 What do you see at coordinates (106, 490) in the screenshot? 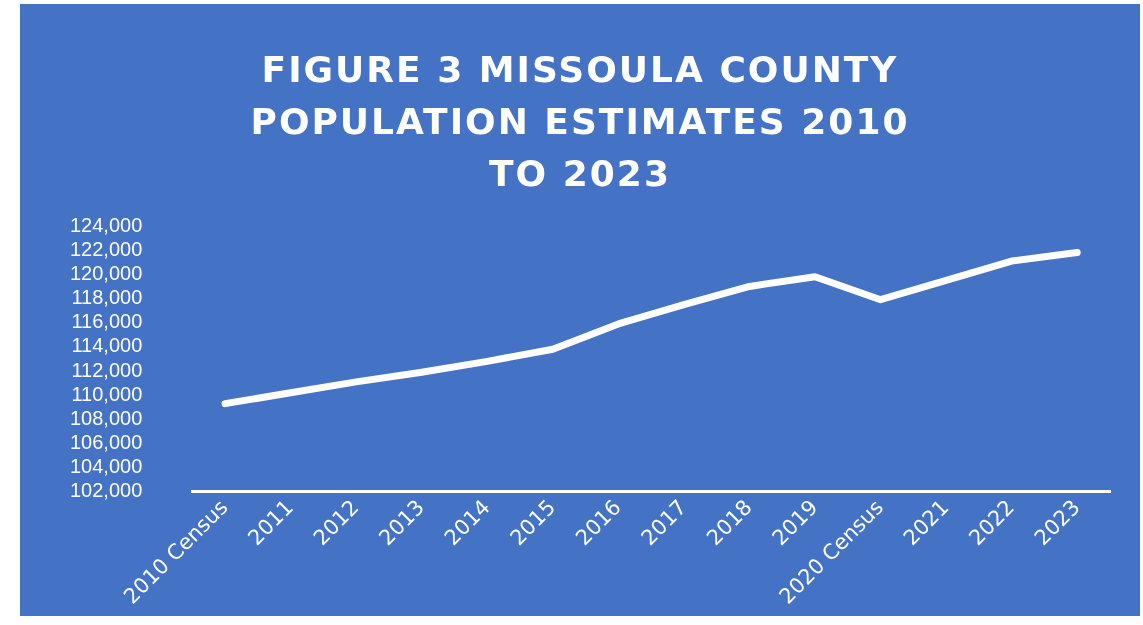
I see `y-tick-label: 102,000` at bounding box center [106, 490].